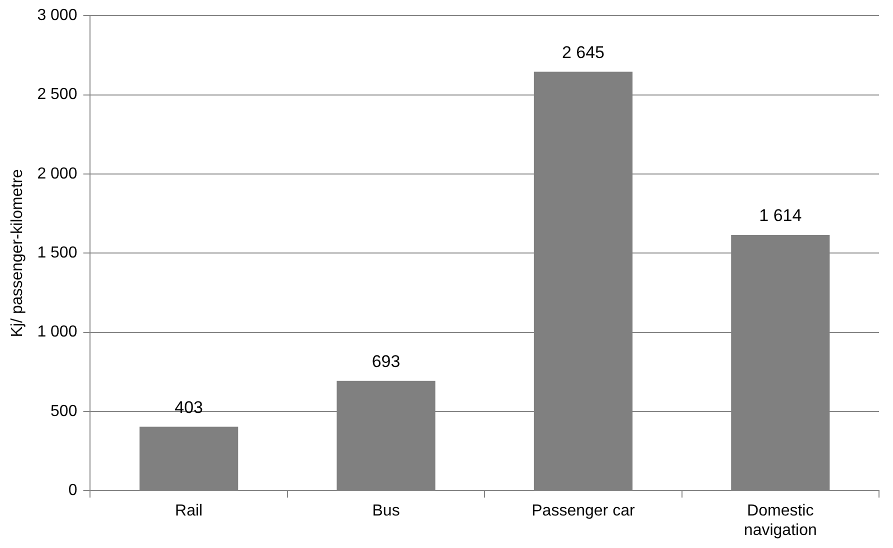 This screenshot has width=893, height=548. What do you see at coordinates (189, 407) in the screenshot?
I see `data-label: 403` at bounding box center [189, 407].